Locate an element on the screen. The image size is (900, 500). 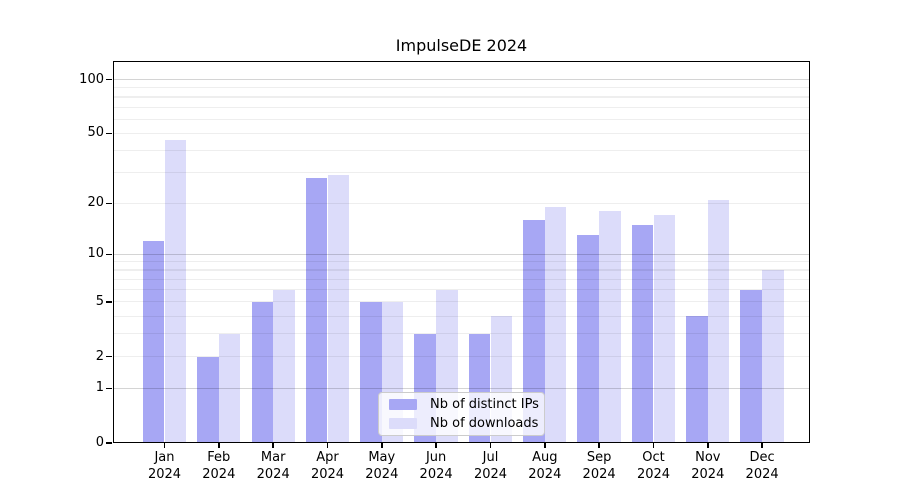
x-tick-label: Nov 2024 is located at coordinates (708, 466).